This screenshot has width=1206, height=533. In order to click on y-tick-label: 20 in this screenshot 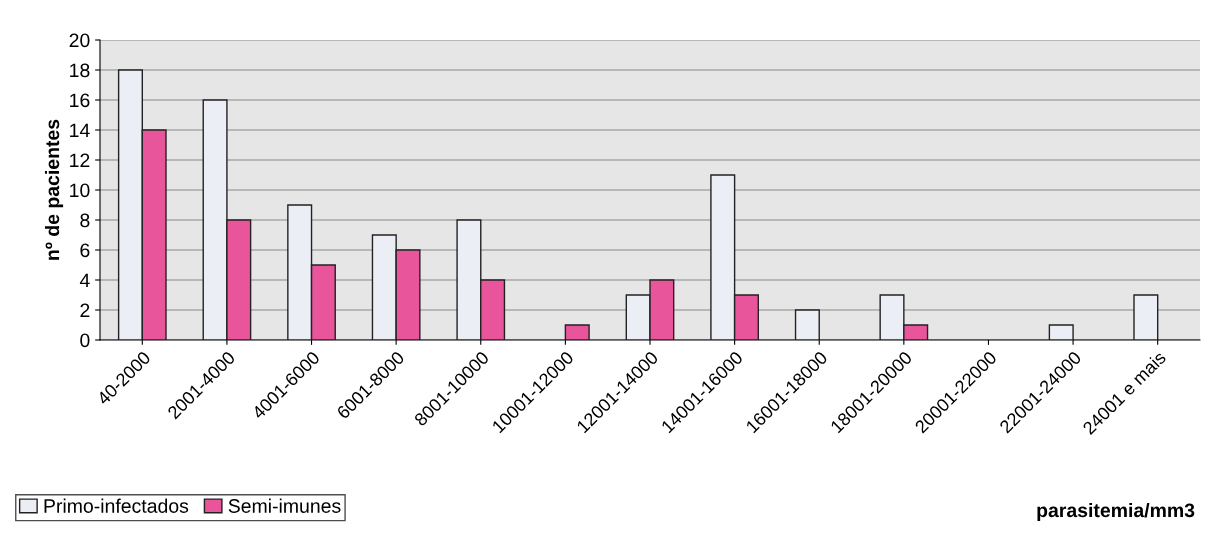, I will do `click(79, 40)`.